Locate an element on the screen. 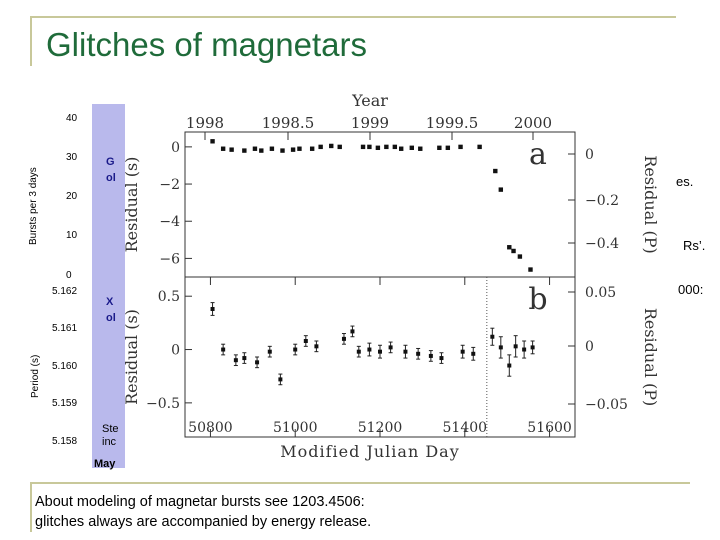 This screenshot has width=720, height=540. fragment-text-1: es. is located at coordinates (685, 181).